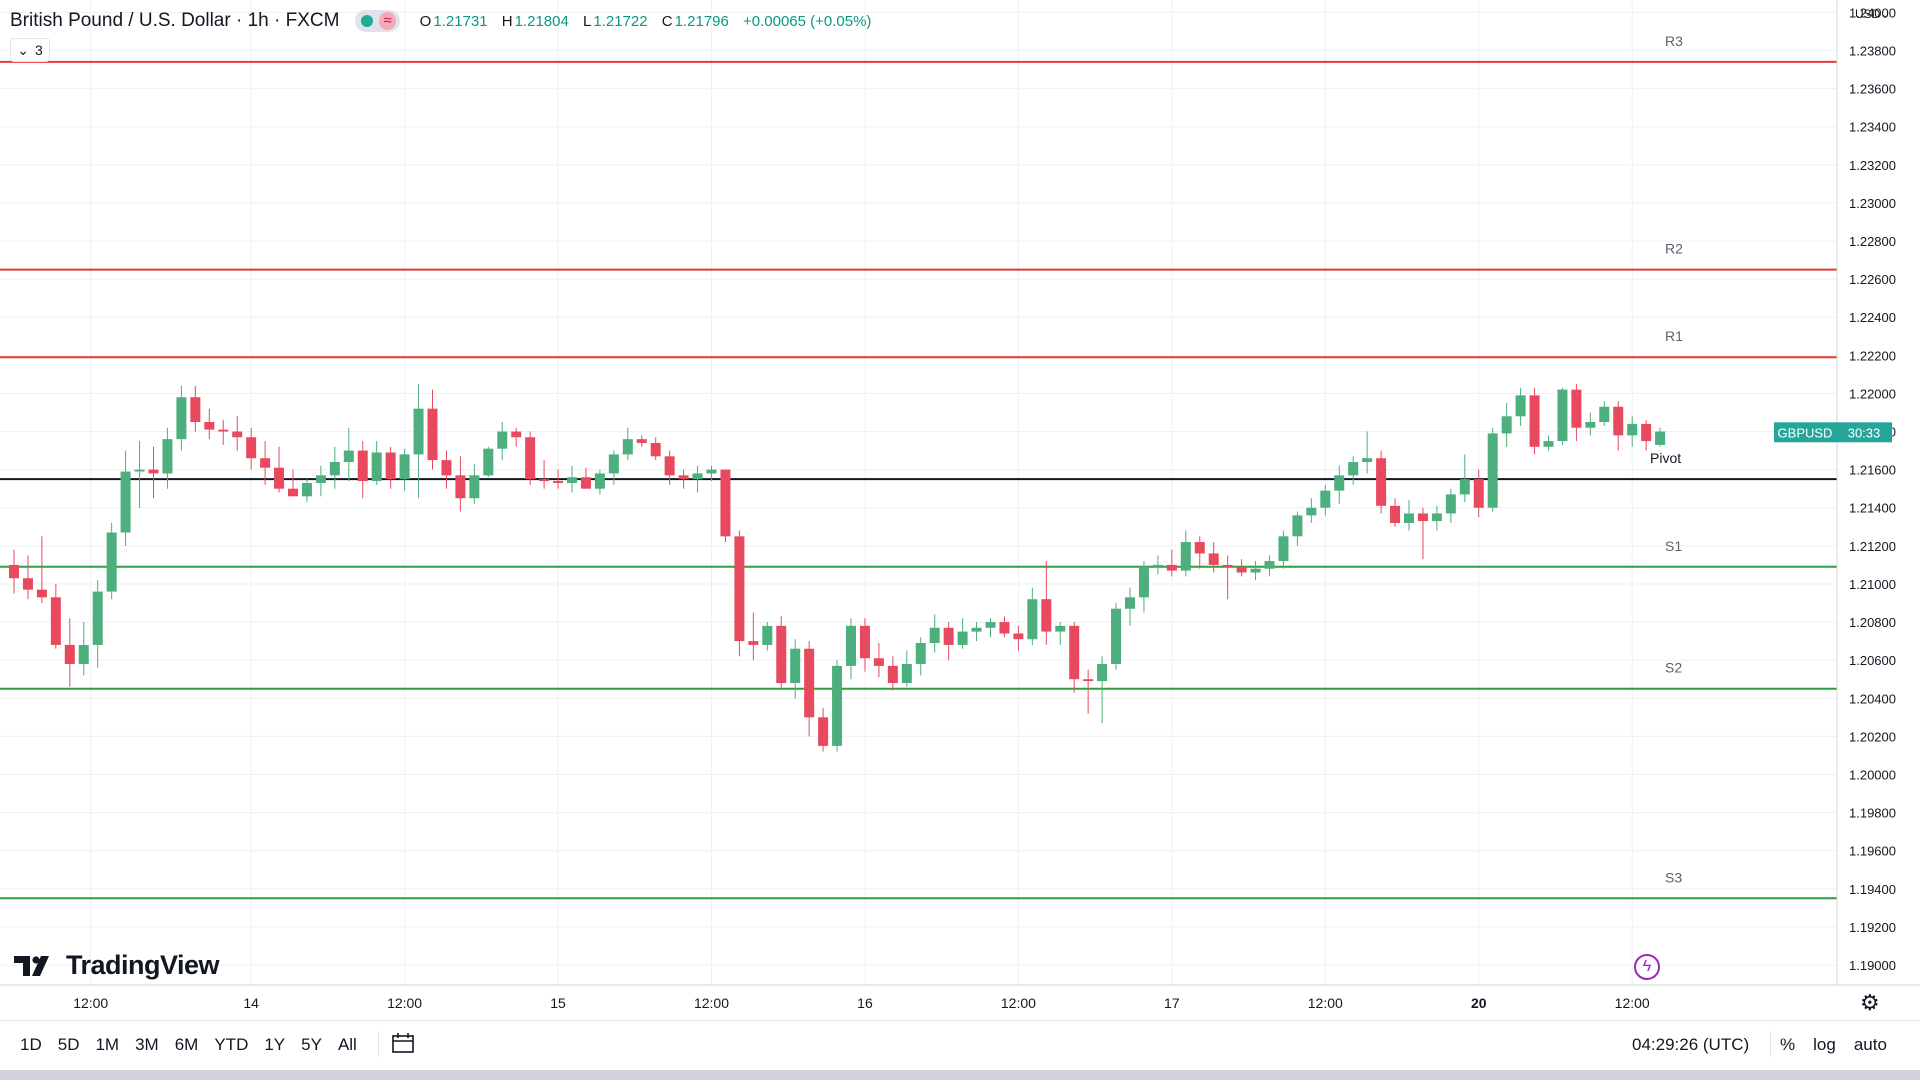 This screenshot has height=1080, width=1920. Describe the element at coordinates (1632, 1003) in the screenshot. I see `time-tick-label: 12:00` at that location.